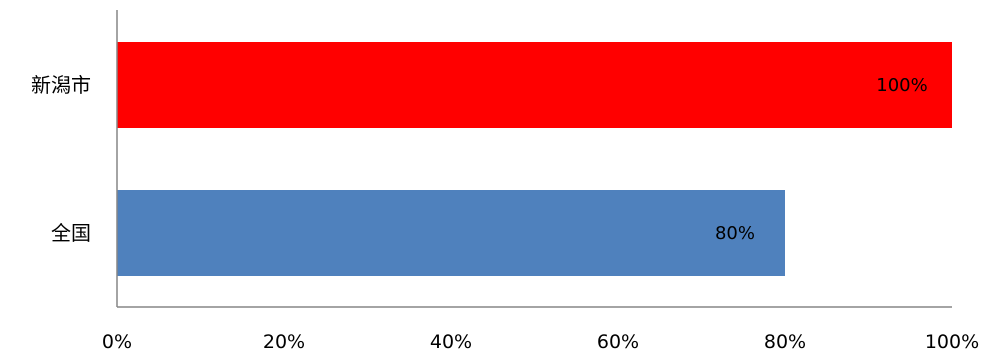 Image resolution: width=985 pixels, height=358 pixels. Describe the element at coordinates (618, 342) in the screenshot. I see `x-tick-label-3: 60%` at that location.